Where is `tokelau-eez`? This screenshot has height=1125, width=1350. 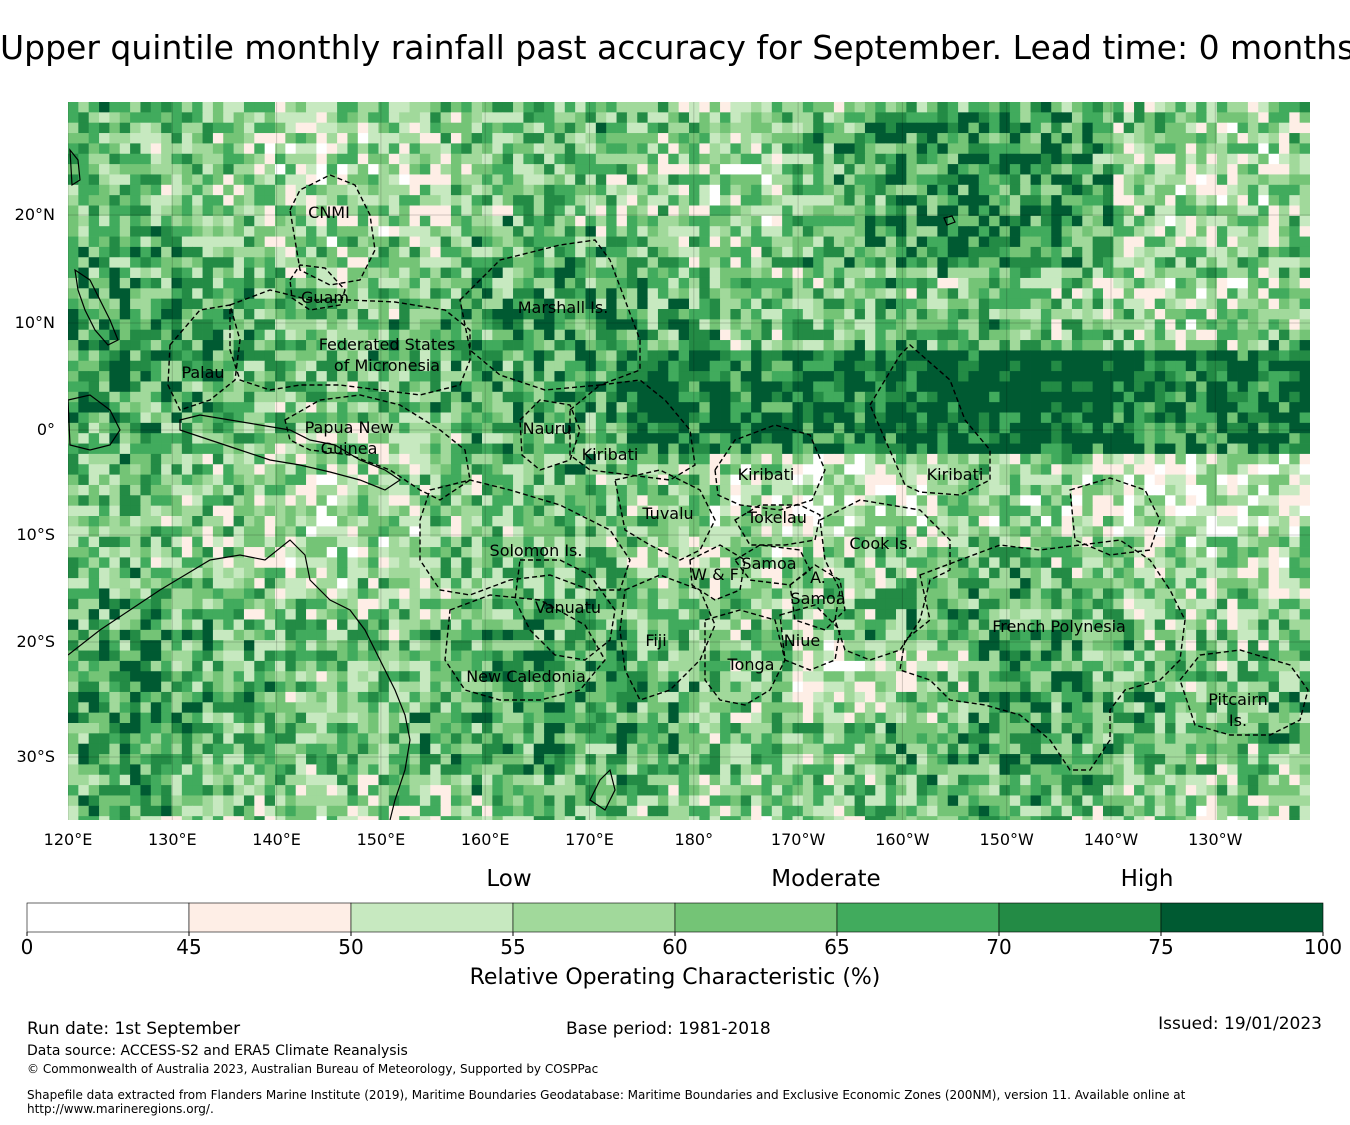
tokelau-eez is located at coordinates (777, 525).